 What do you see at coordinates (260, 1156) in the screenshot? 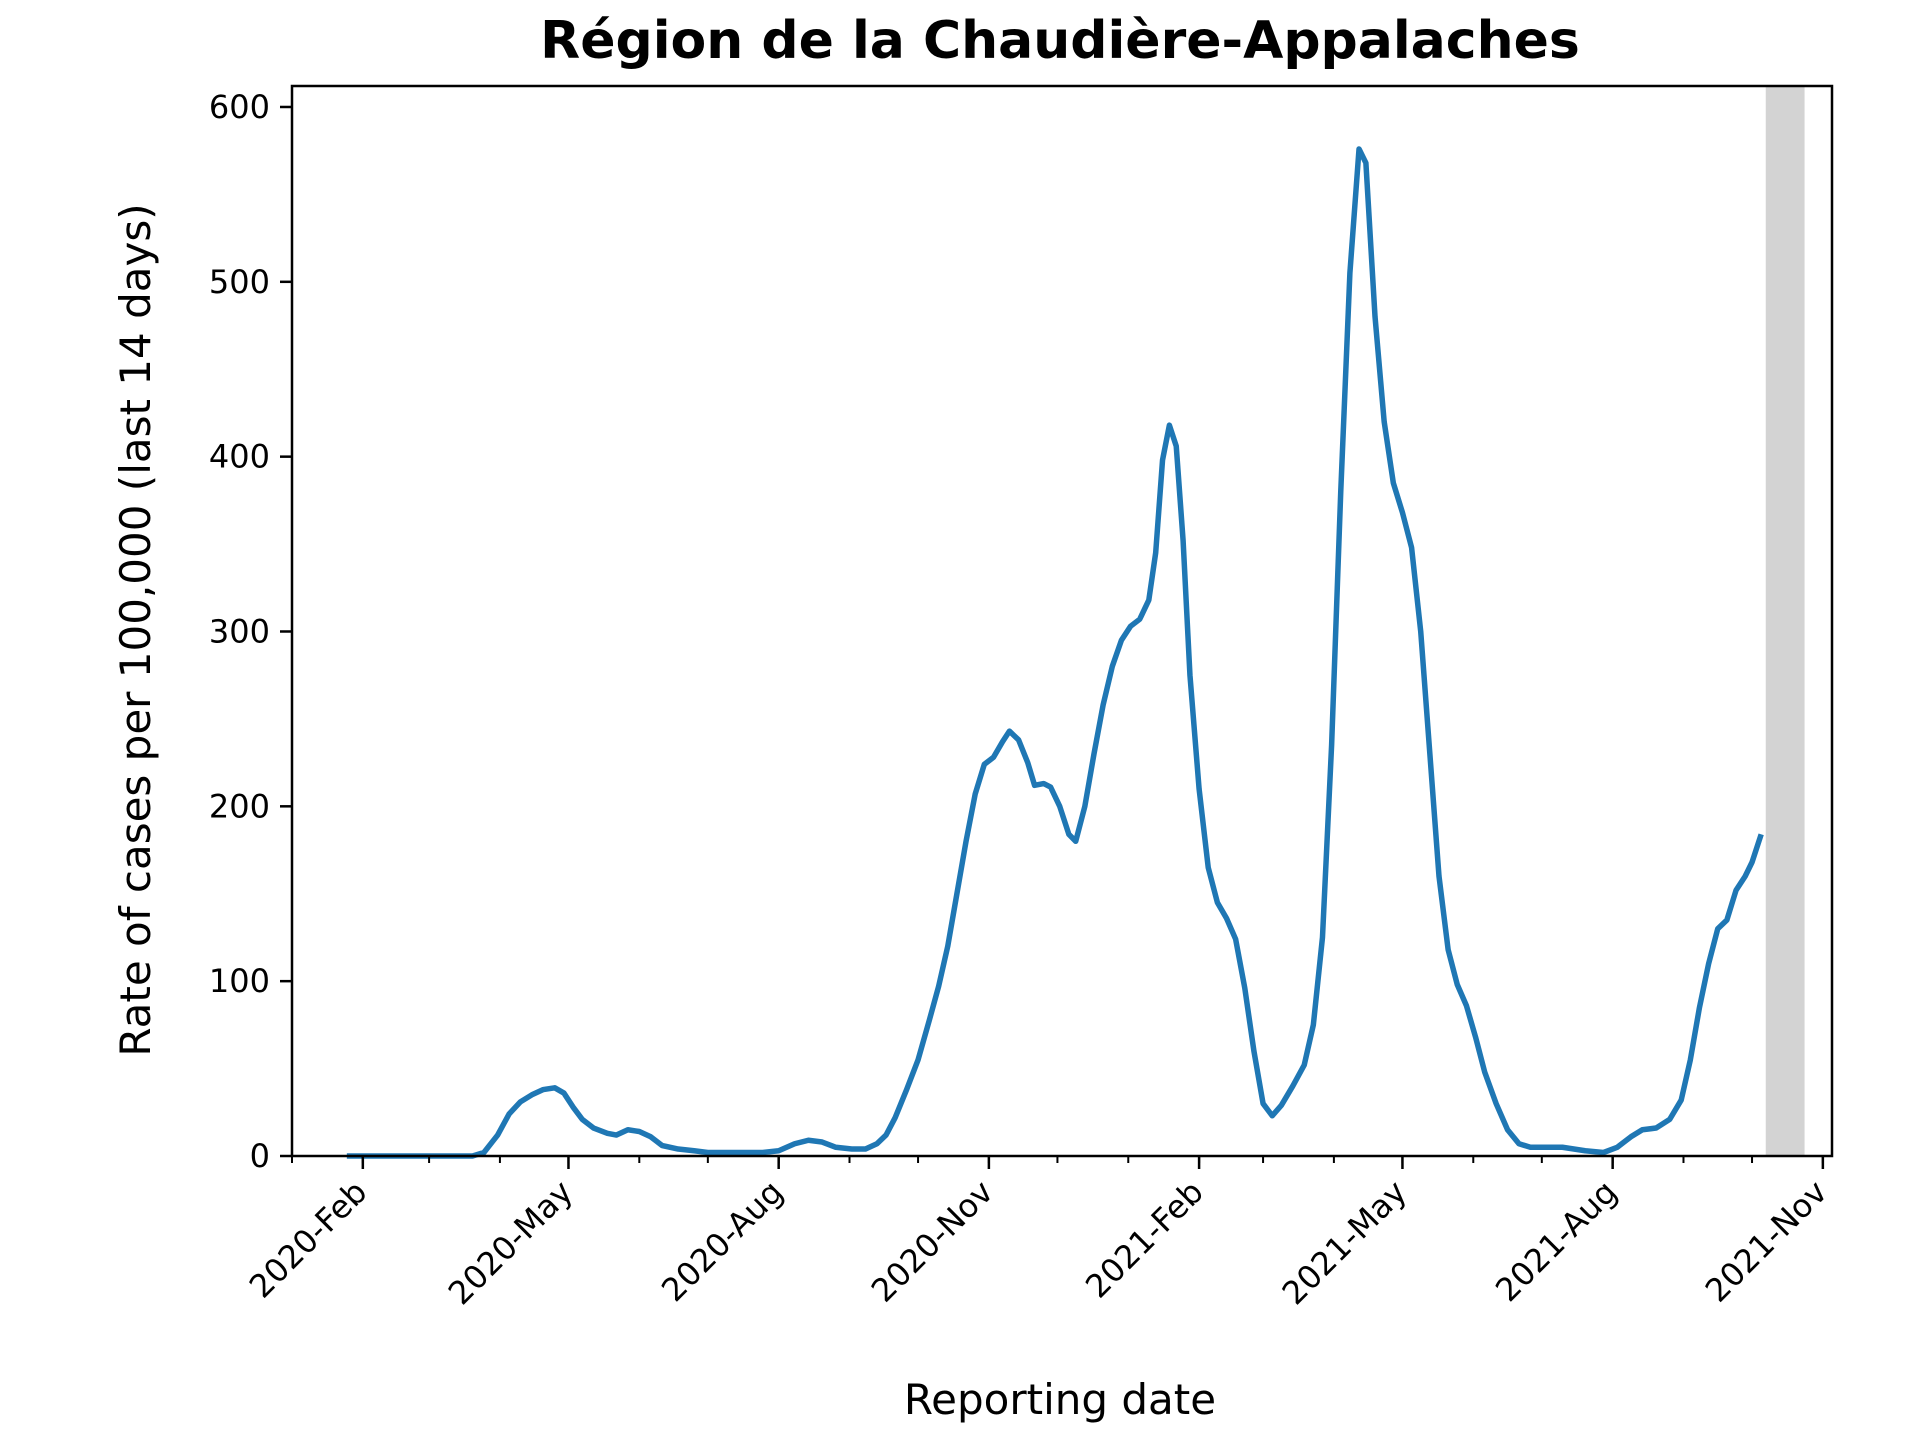
I see `y-tick-label: 0` at bounding box center [260, 1156].